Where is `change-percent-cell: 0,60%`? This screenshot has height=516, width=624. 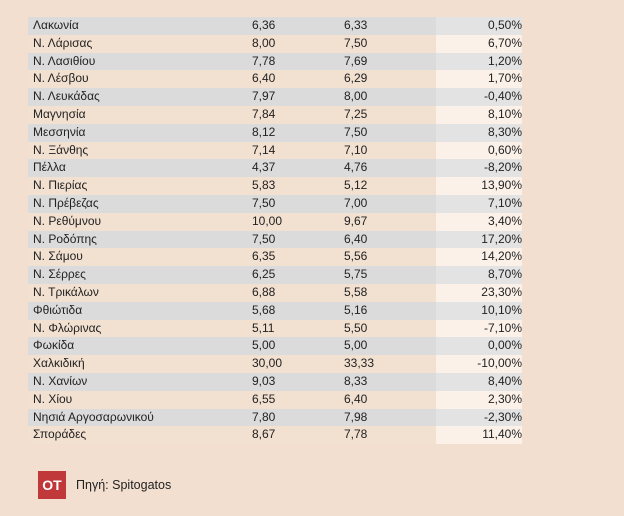 change-percent-cell: 0,60% is located at coordinates (479, 150).